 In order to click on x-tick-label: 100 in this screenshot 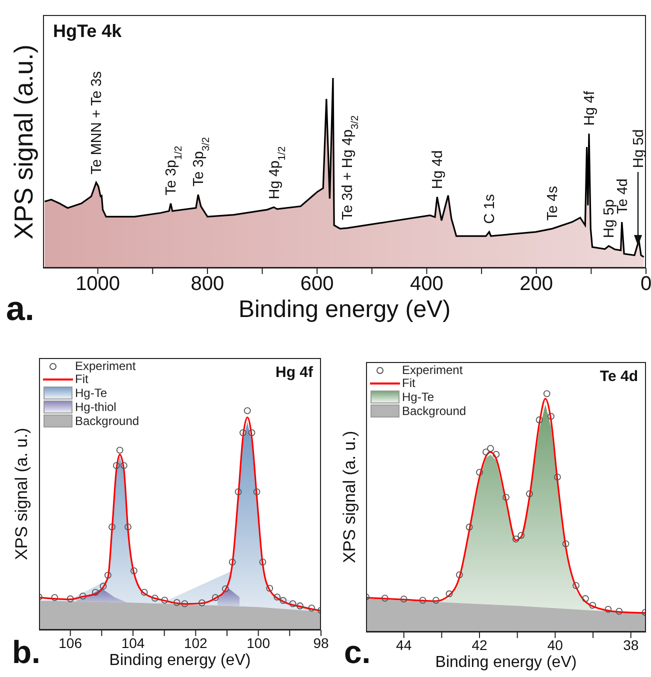, I will do `click(258, 642)`.